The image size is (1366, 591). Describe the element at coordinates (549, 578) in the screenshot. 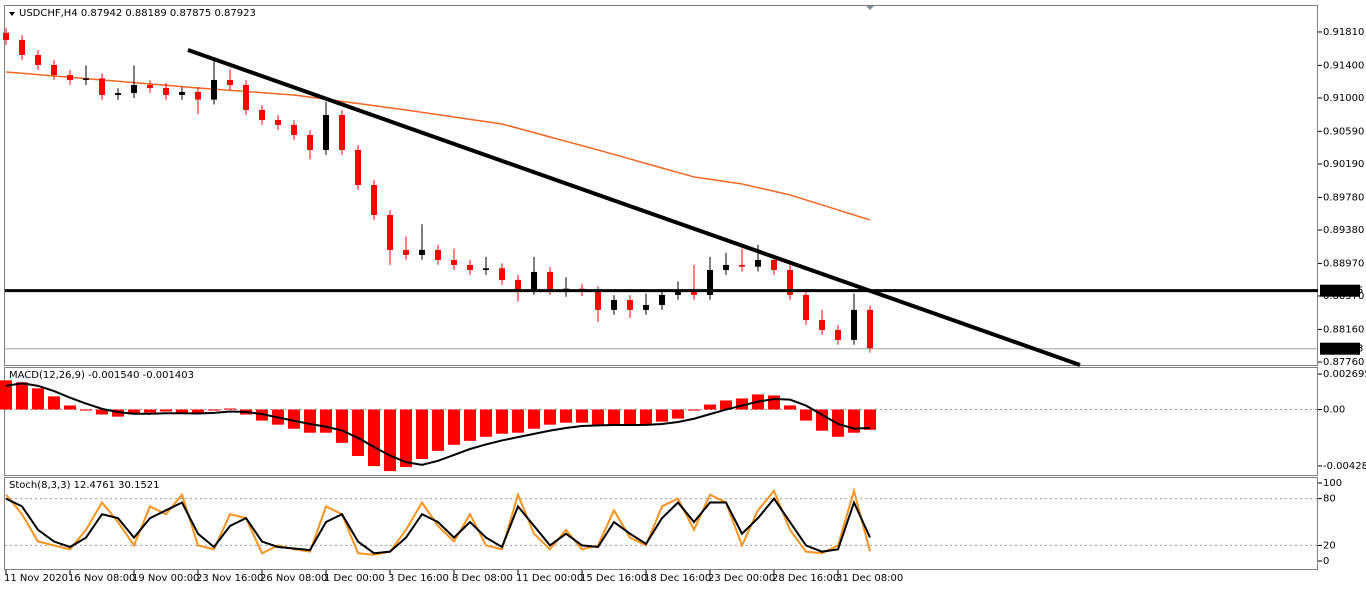

I see `x-tick-label: 11 Dec 00:00` at that location.